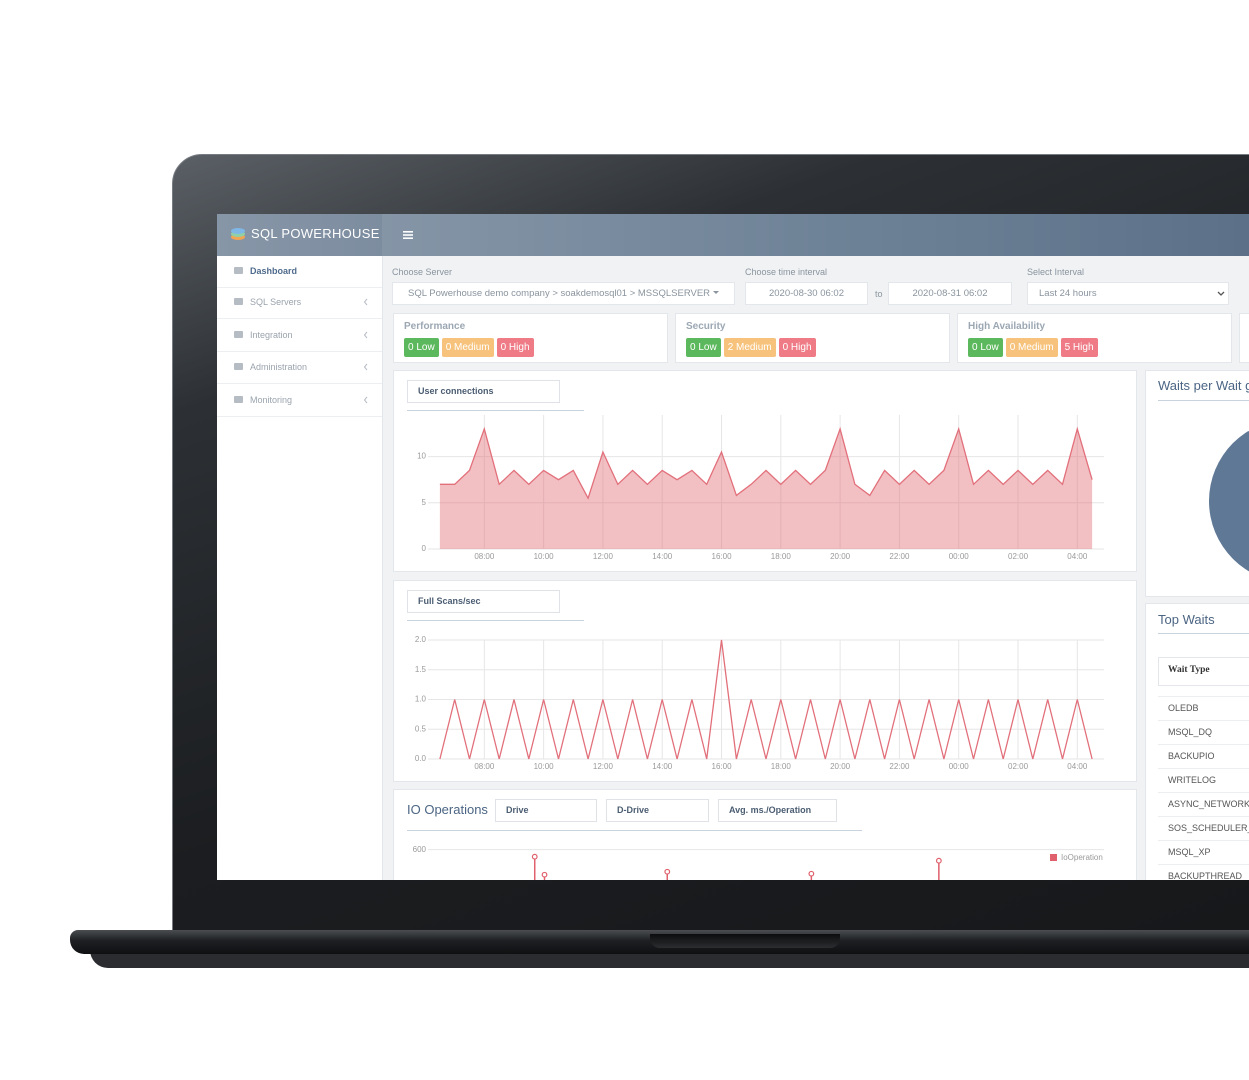  Describe the element at coordinates (546, 810) in the screenshot. I see `drive-select: Drive` at that location.